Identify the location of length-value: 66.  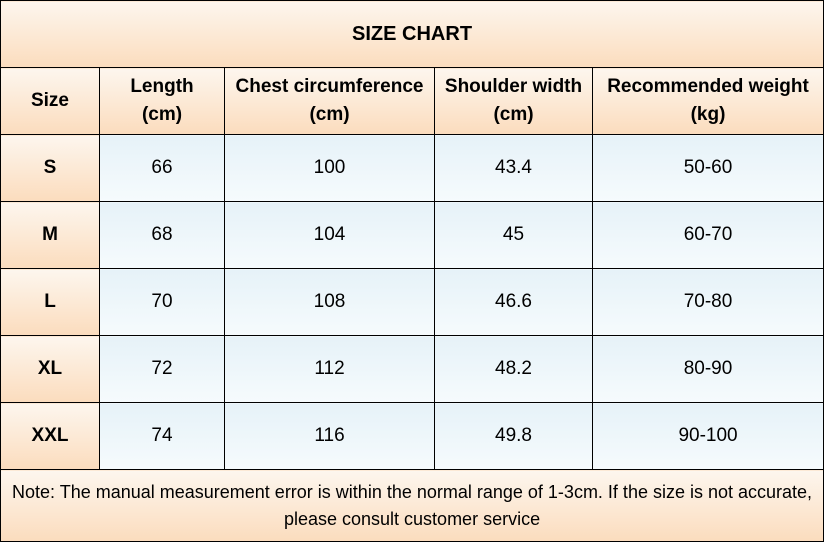
(162, 168).